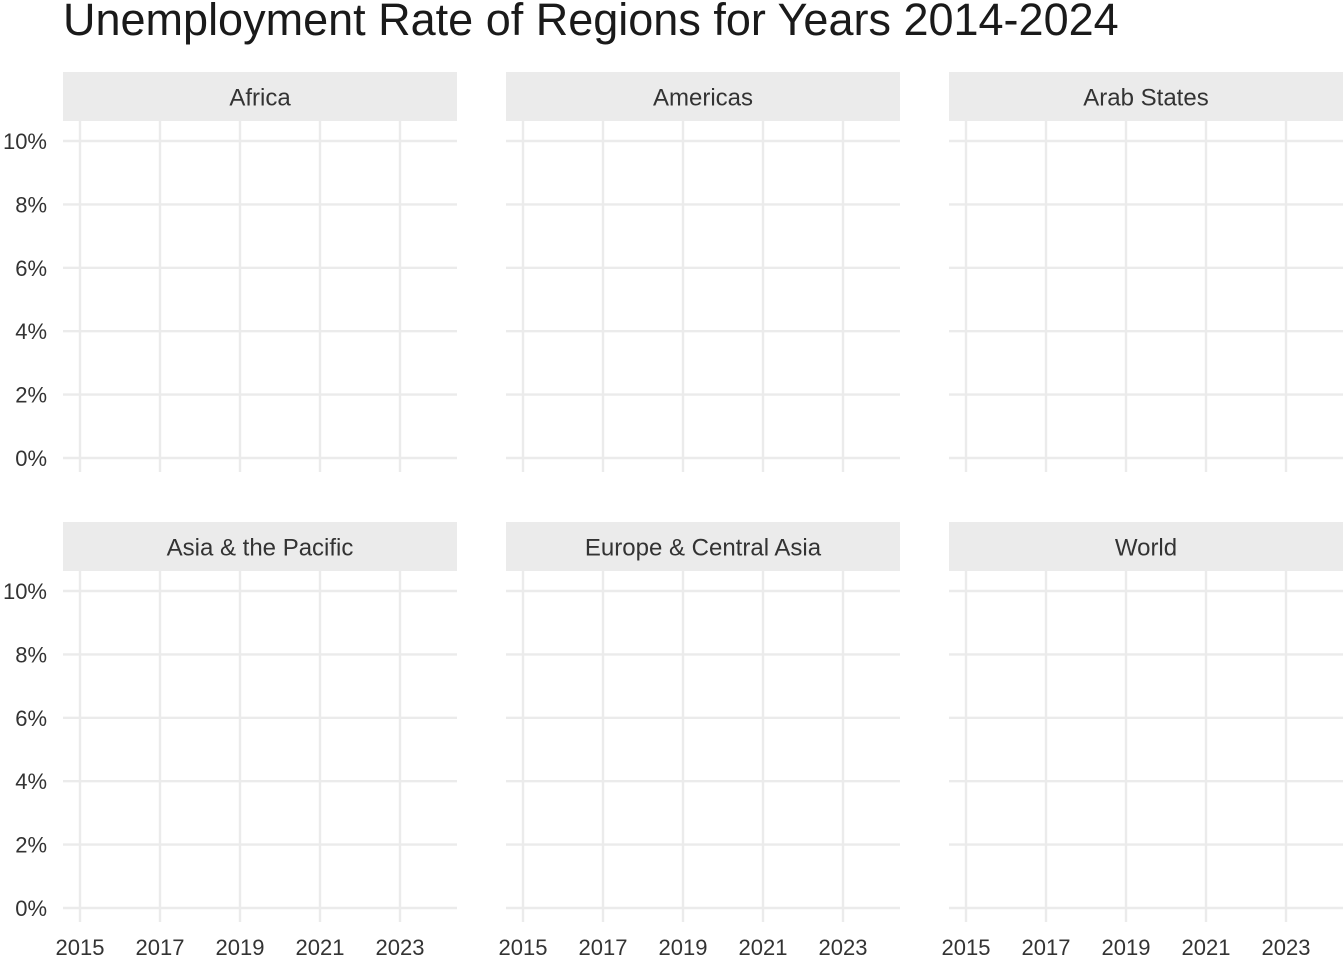 Image resolution: width=1344 pixels, height=960 pixels. What do you see at coordinates (703, 272) in the screenshot?
I see `facet-panel: Americas` at bounding box center [703, 272].